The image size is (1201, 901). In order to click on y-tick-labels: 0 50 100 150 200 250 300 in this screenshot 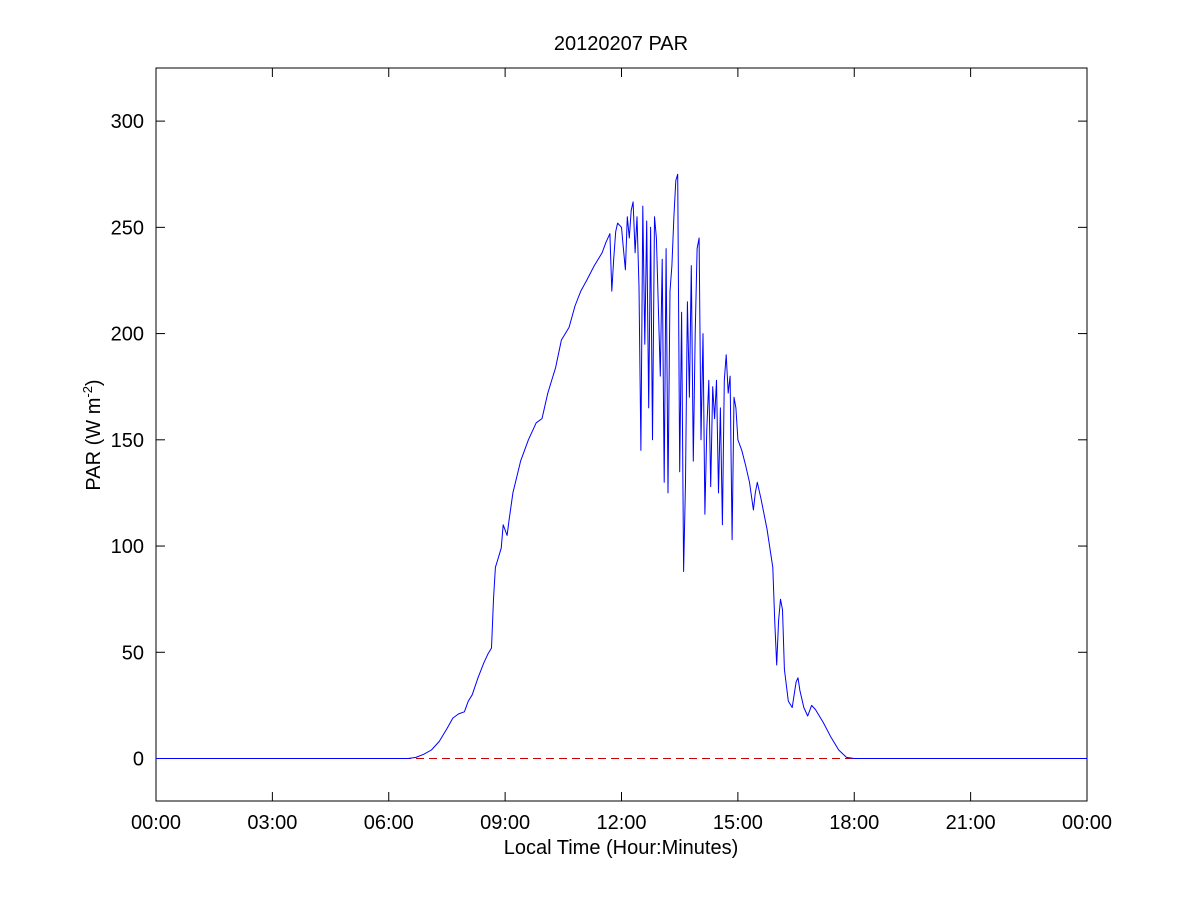, I will do `click(127, 440)`.